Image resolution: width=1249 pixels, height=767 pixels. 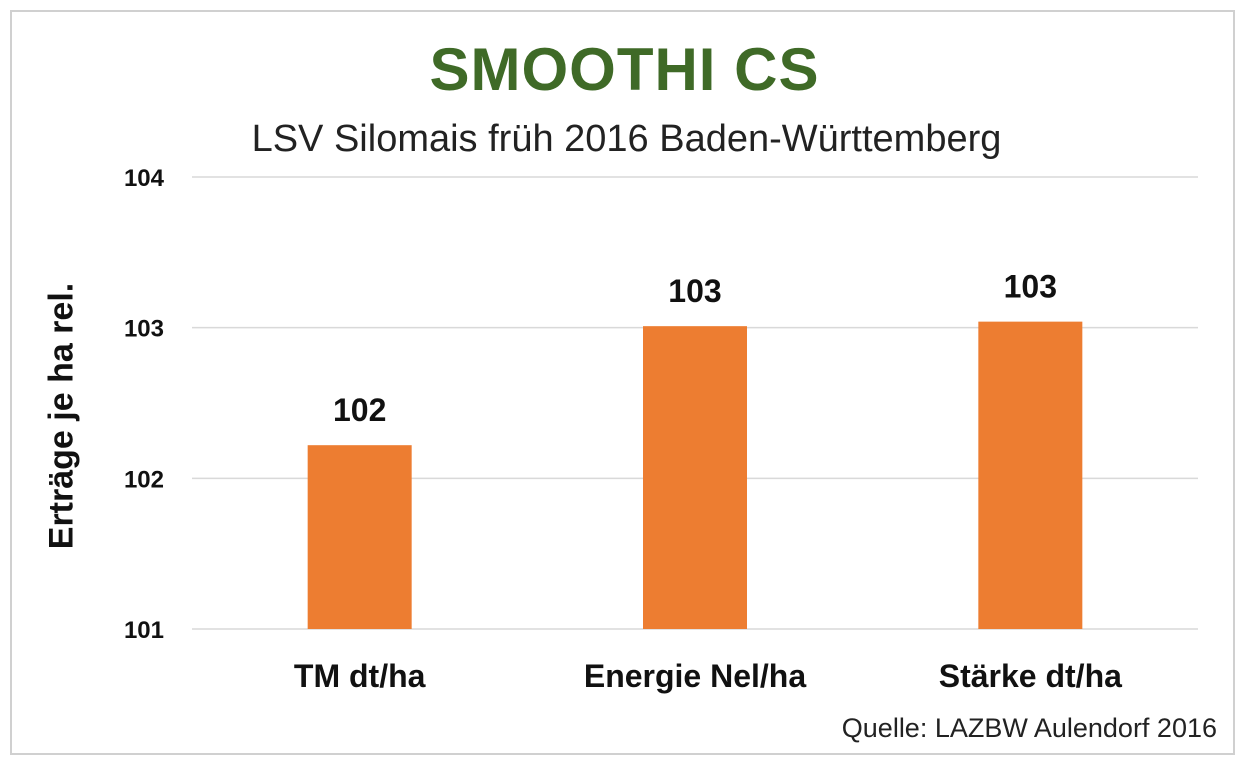 What do you see at coordinates (1030, 676) in the screenshot?
I see `x-tick-label: Stärke dt/ha` at bounding box center [1030, 676].